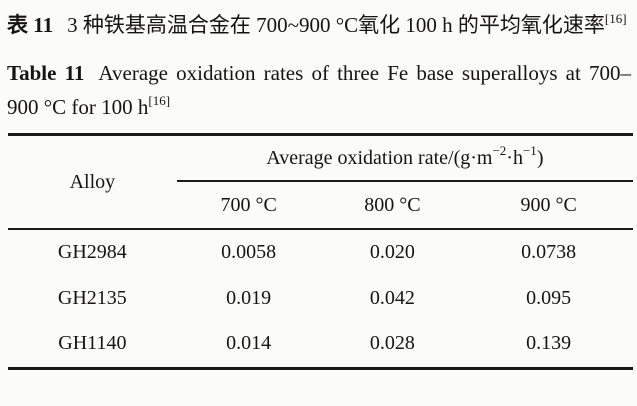  What do you see at coordinates (549, 297) in the screenshot?
I see `cell-rate-900c: 0.095` at bounding box center [549, 297].